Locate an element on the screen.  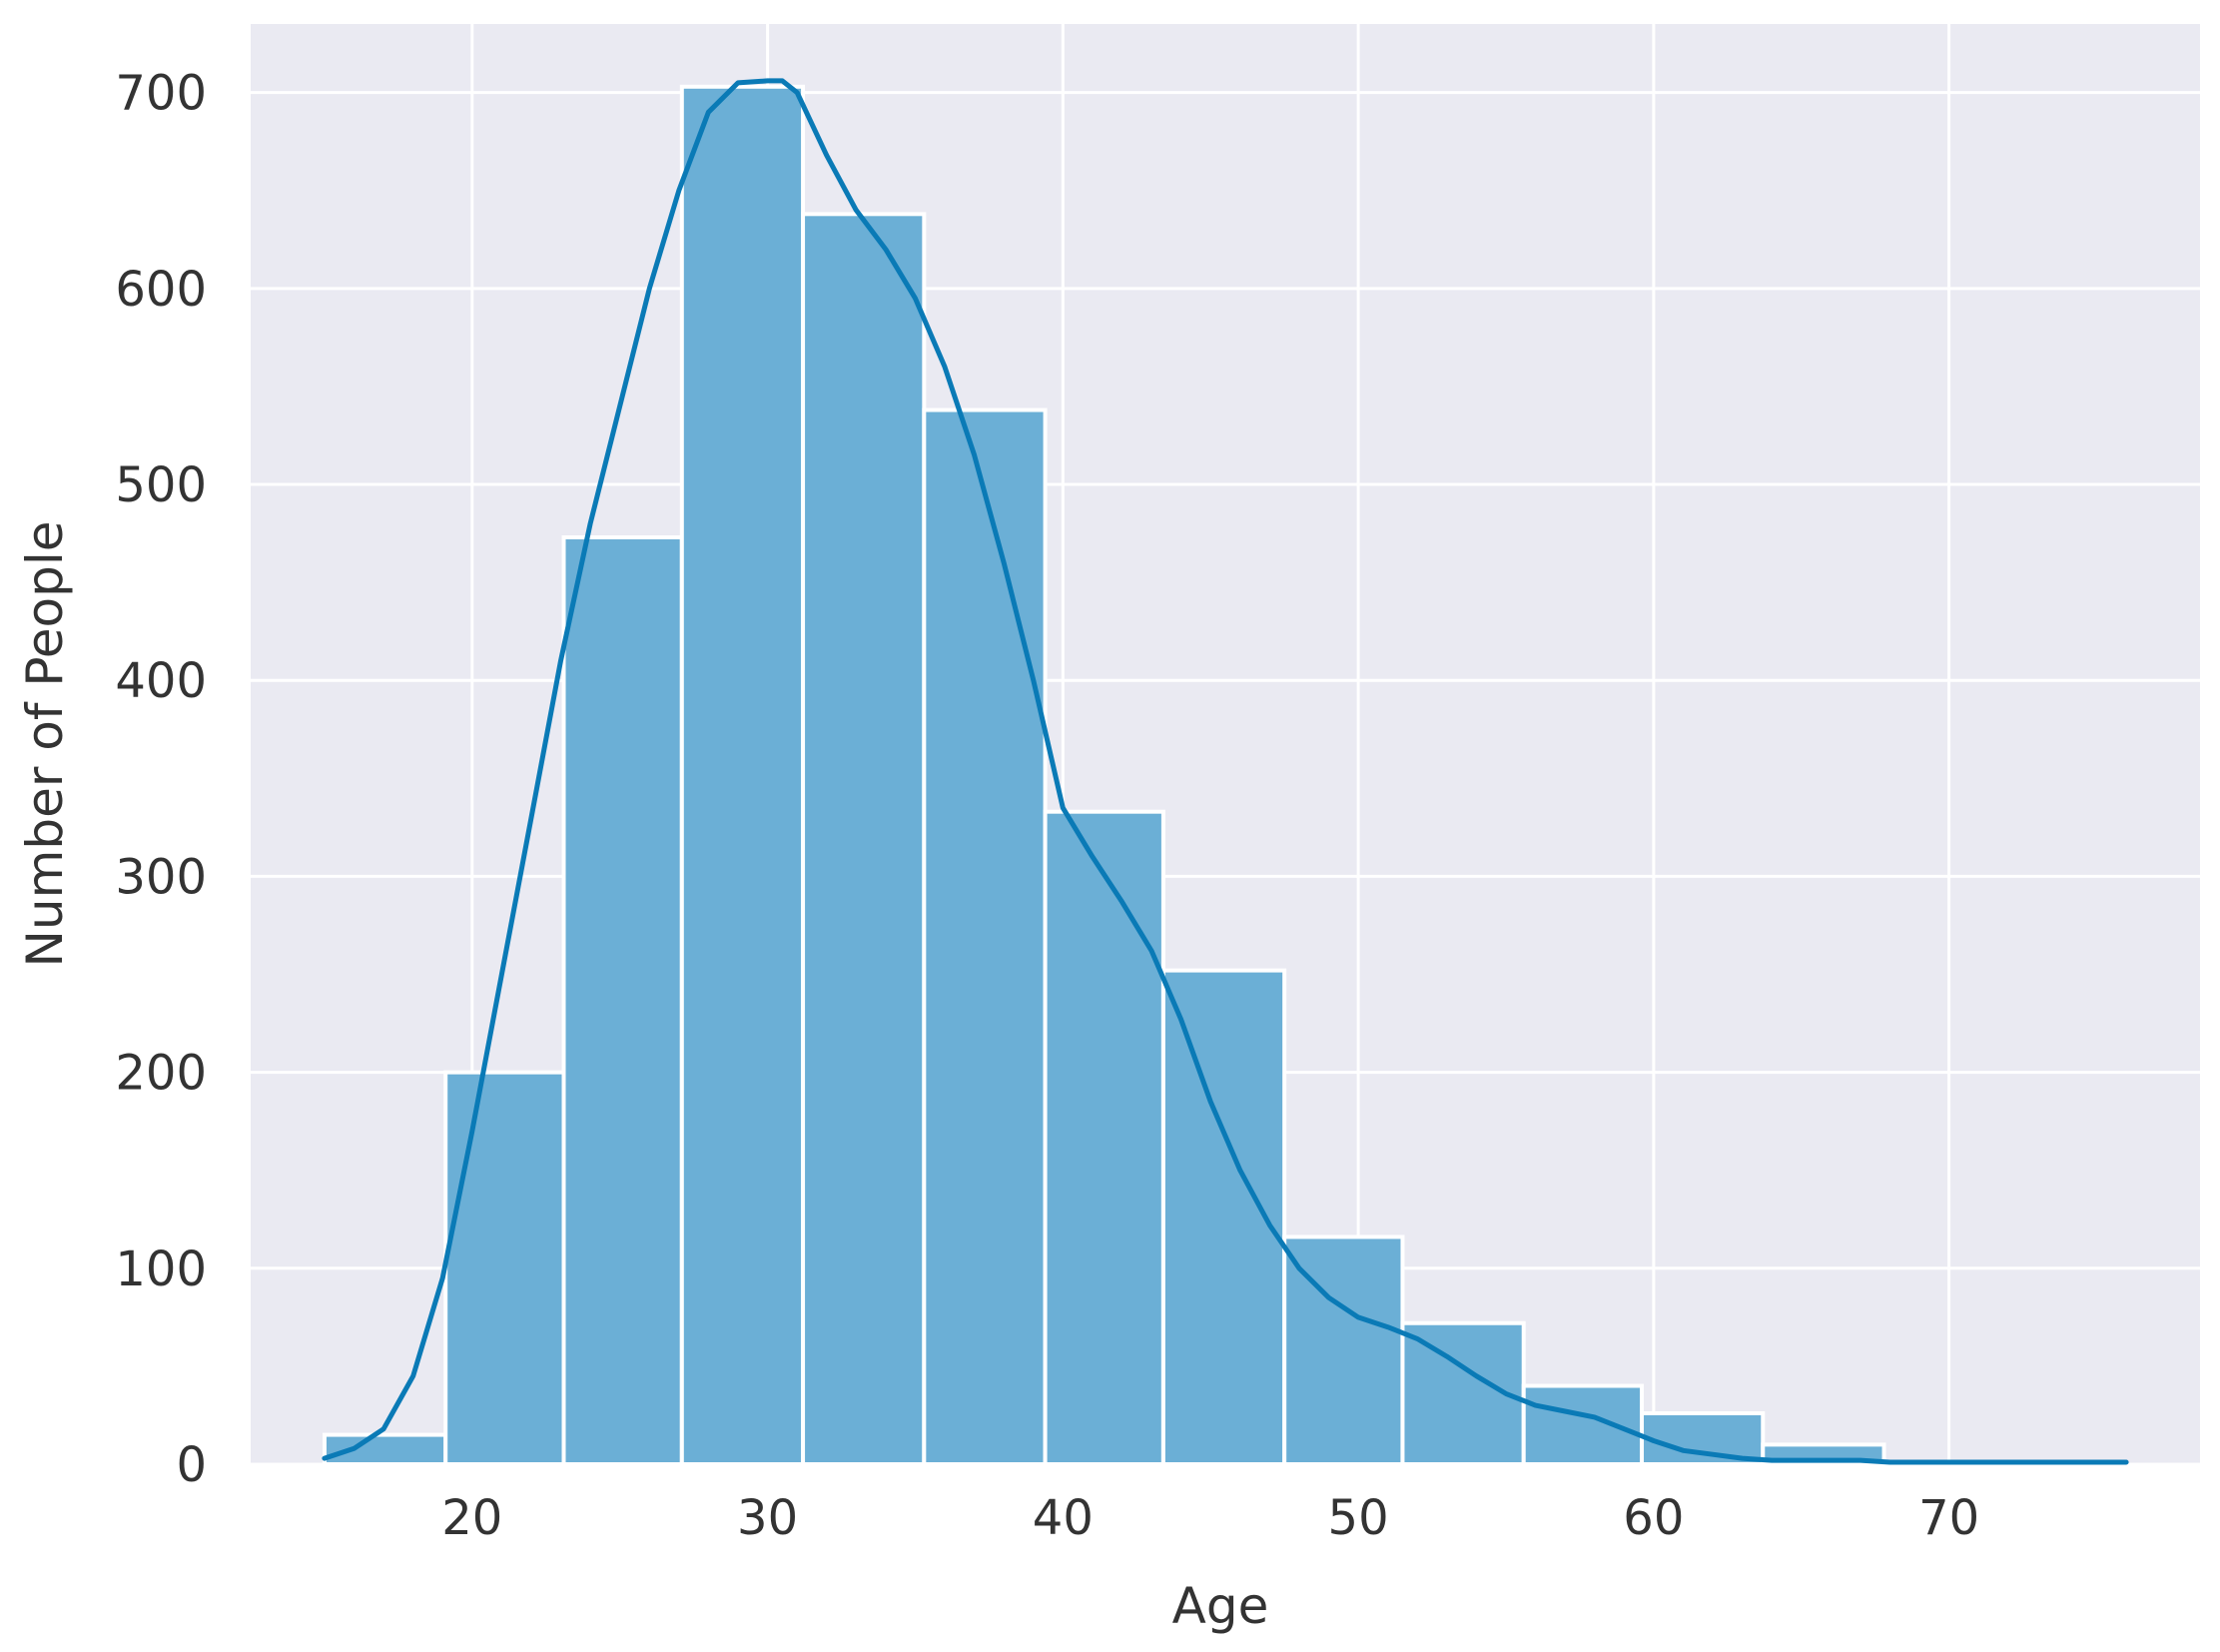
y-axis-ticks: 0 100 200 300 400 500 600 700 is located at coordinates (161, 779).